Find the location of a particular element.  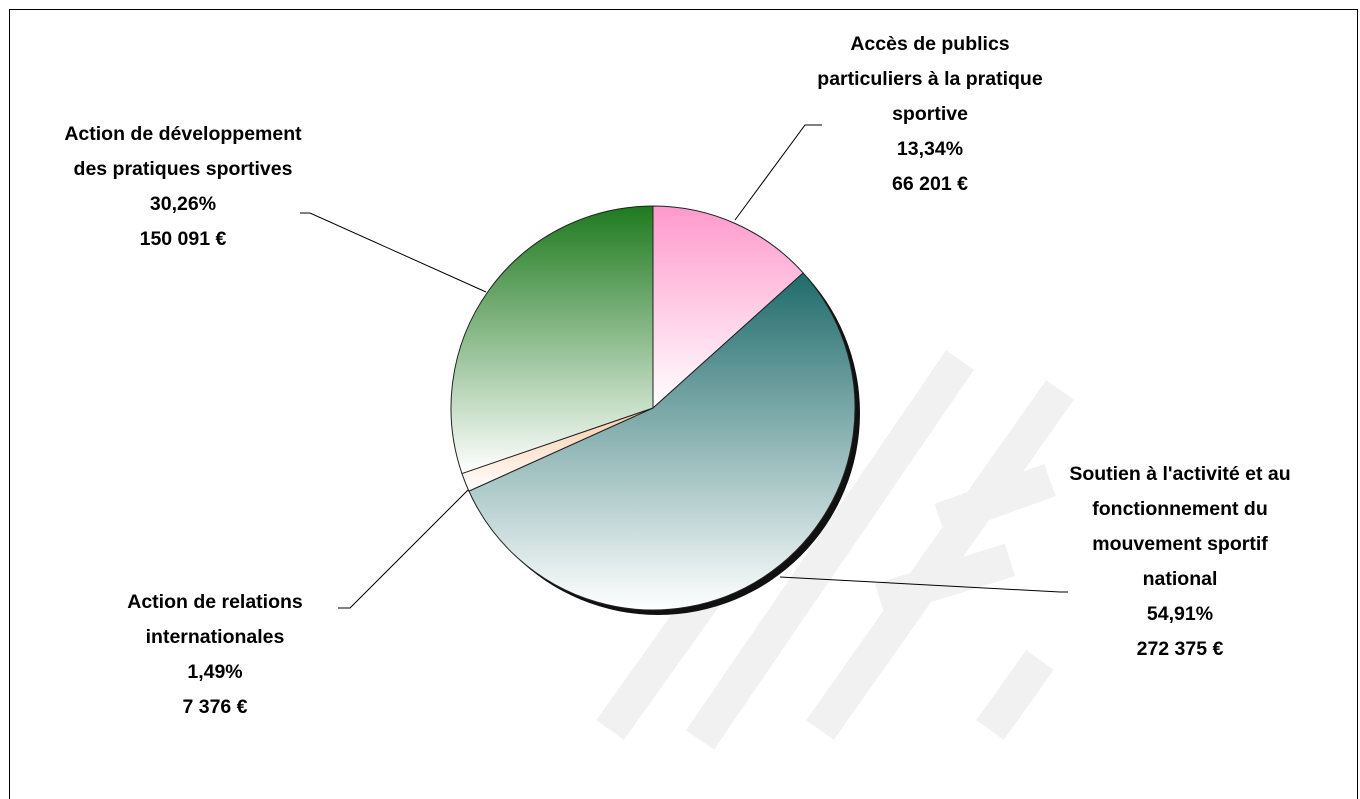

amount-label: 66 201 € is located at coordinates (930, 184).